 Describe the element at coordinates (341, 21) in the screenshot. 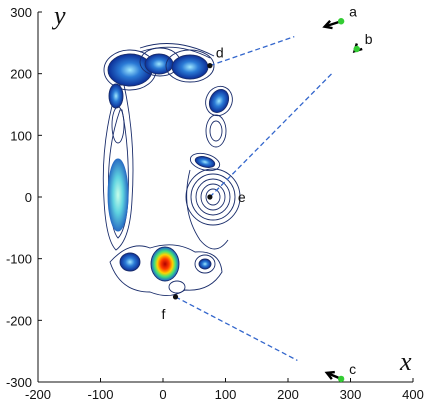

I see `arrow-origin-a` at that location.